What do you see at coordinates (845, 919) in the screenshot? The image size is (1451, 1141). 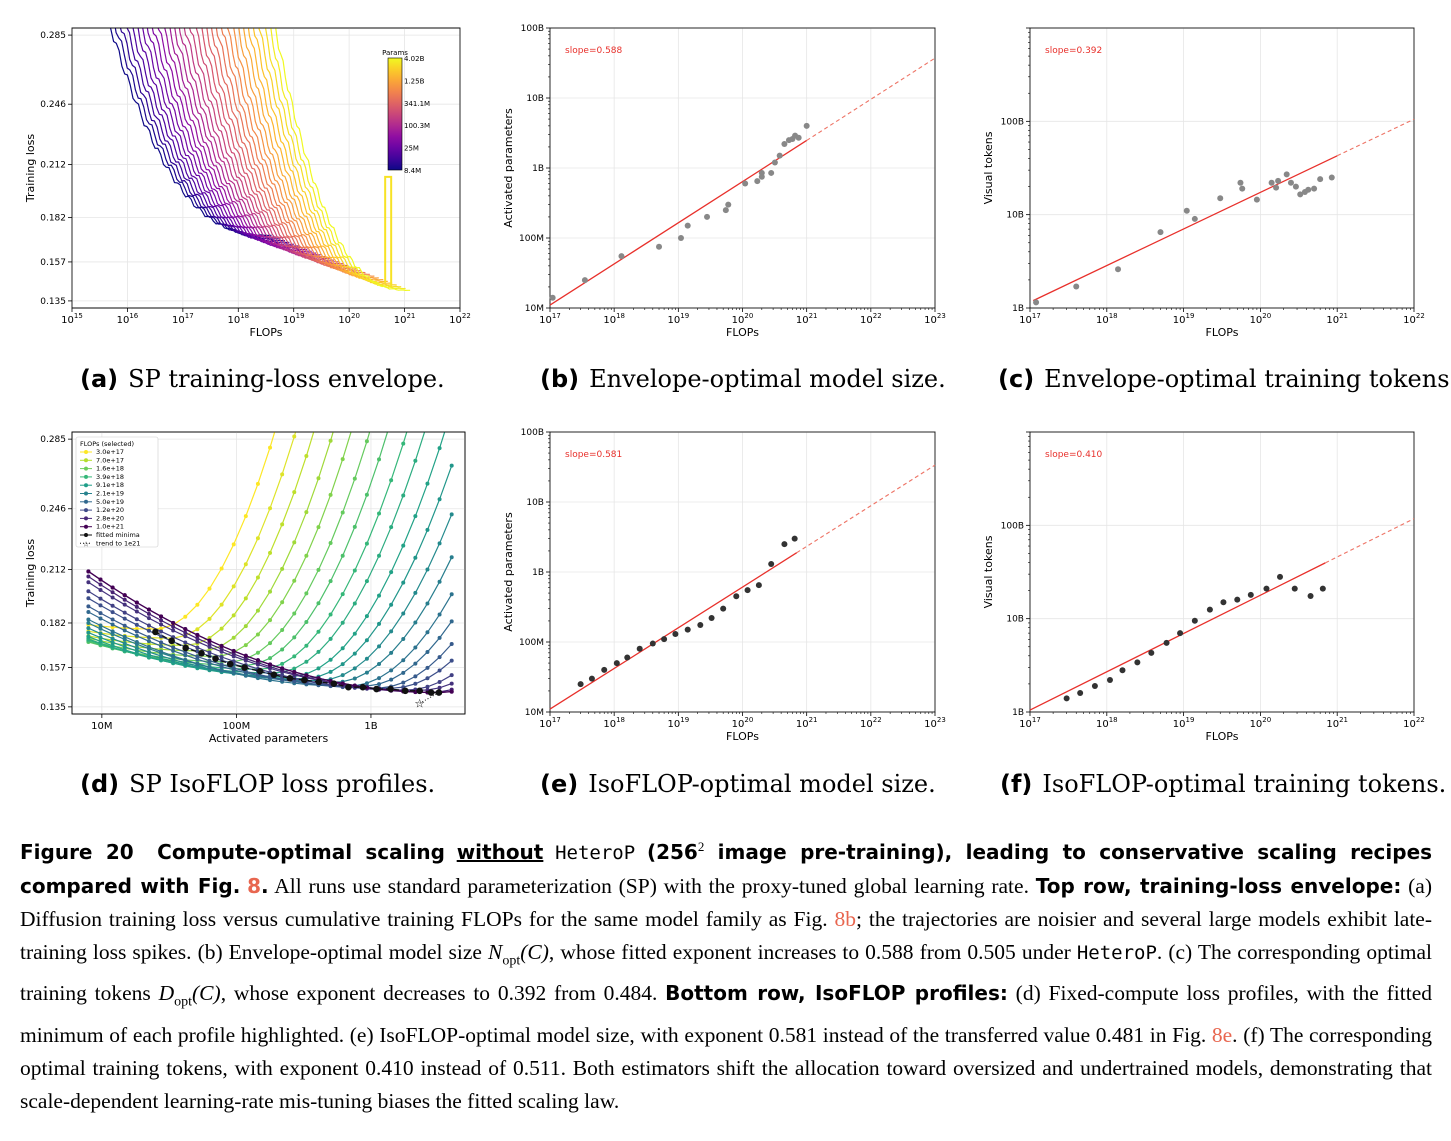 I see `caption-ref2: 8b` at bounding box center [845, 919].